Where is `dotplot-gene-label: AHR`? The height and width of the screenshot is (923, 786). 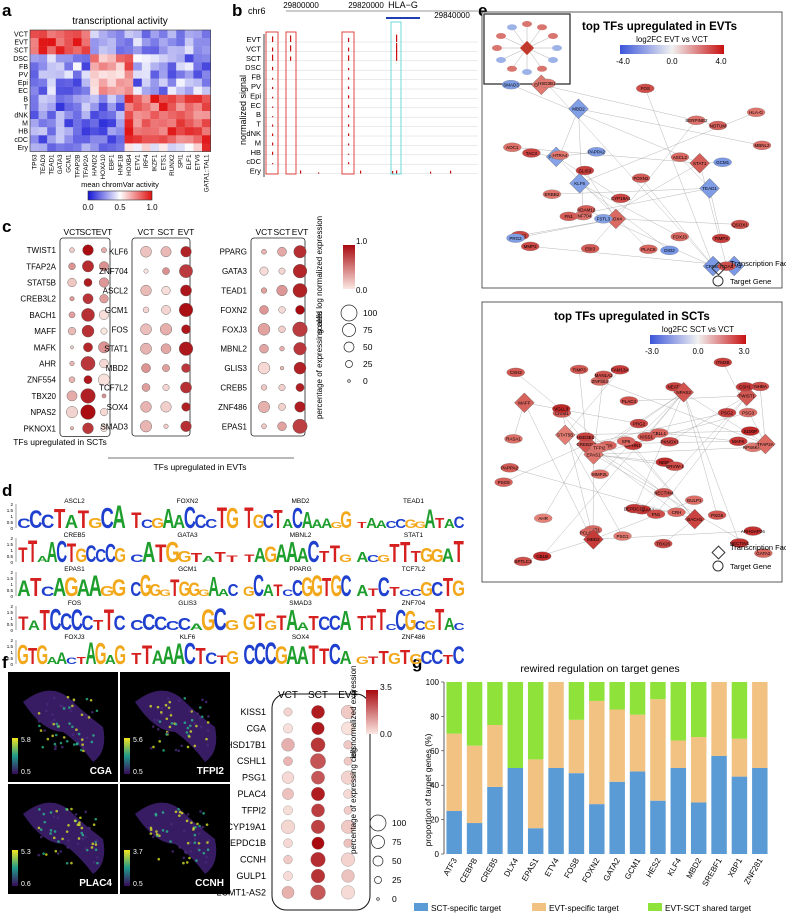 dotplot-gene-label: AHR is located at coordinates (47, 364).